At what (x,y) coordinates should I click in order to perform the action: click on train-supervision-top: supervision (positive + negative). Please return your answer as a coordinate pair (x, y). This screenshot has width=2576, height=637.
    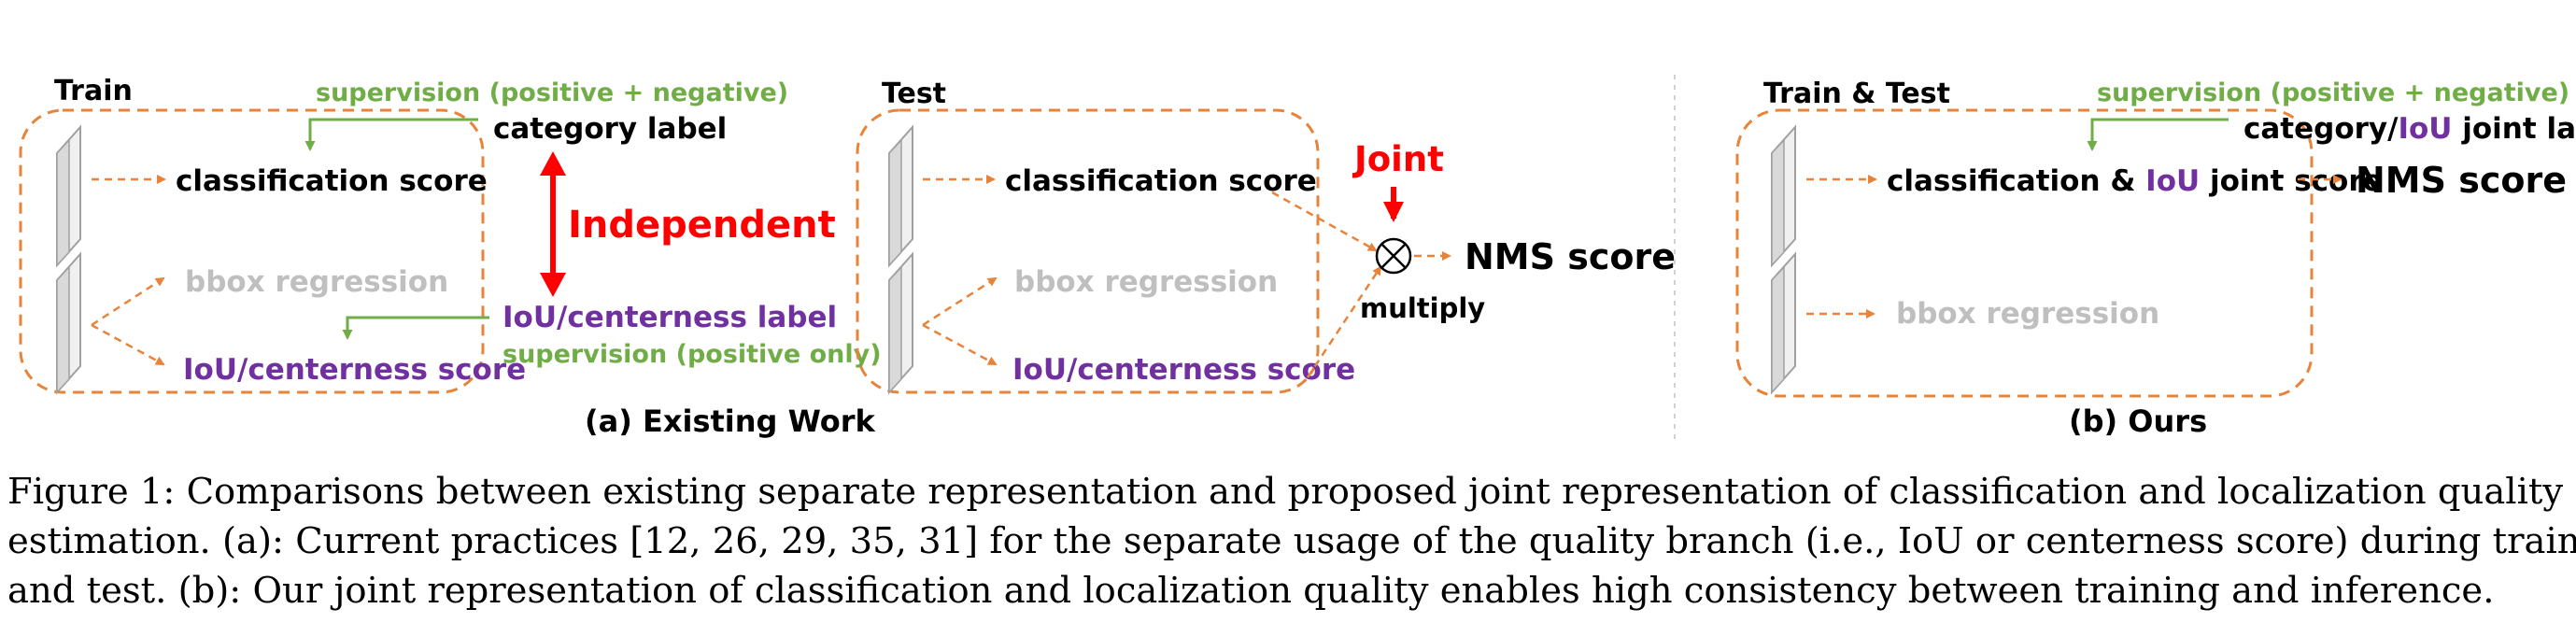
    Looking at the image, I should click on (552, 92).